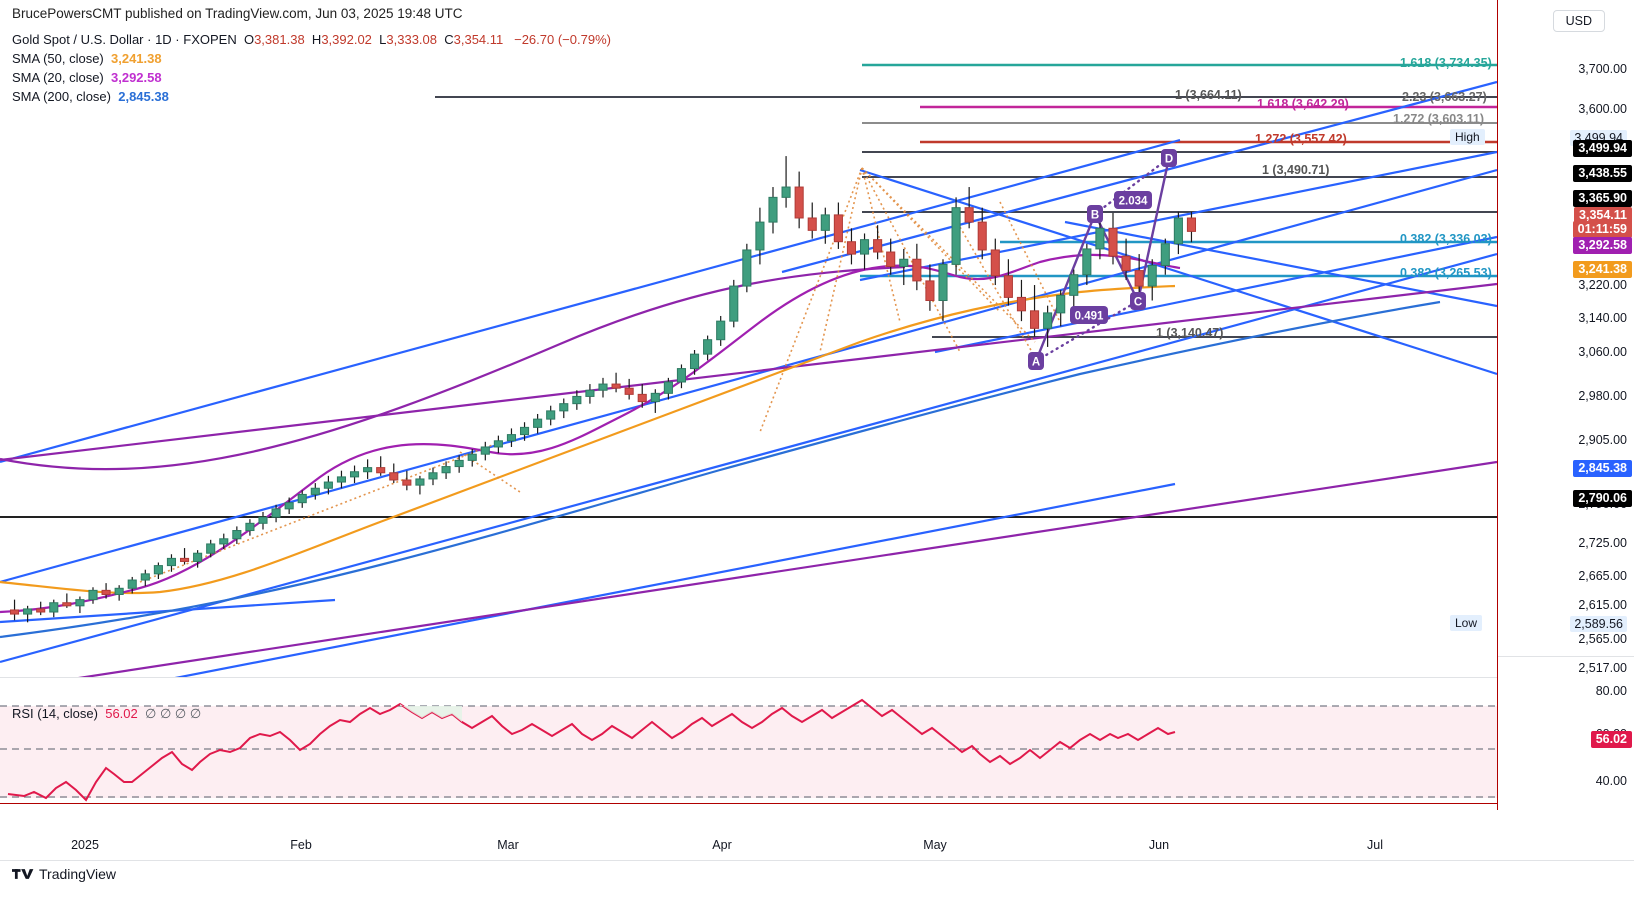 The height and width of the screenshot is (900, 1634). Describe the element at coordinates (1602, 468) in the screenshot. I see `price-axis-pill-7: 2,845.38` at that location.